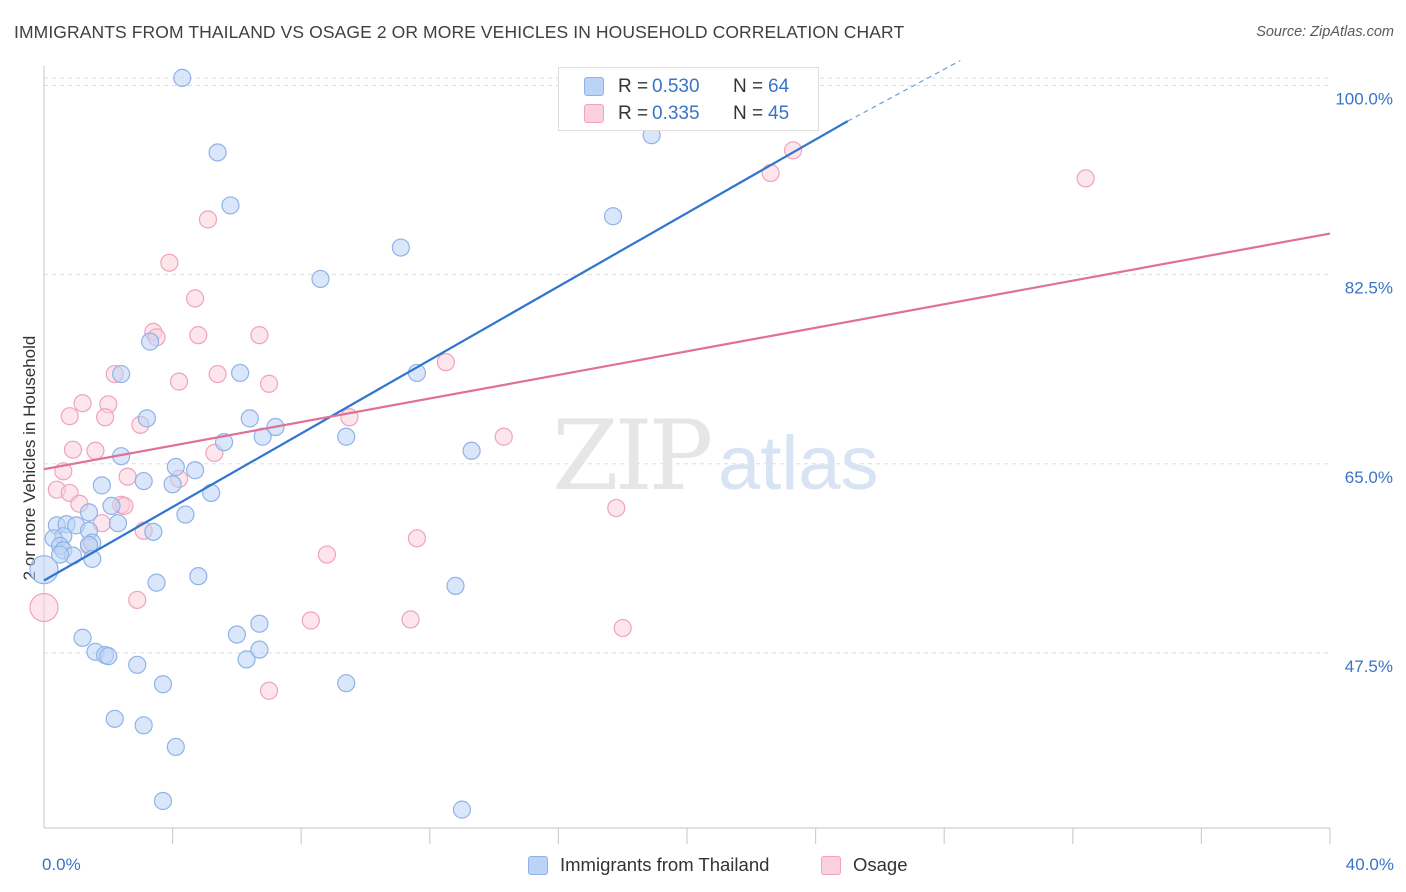 The height and width of the screenshot is (892, 1406). What do you see at coordinates (1364, 98) in the screenshot?
I see `y-tick-label: 100.0%` at bounding box center [1364, 98].